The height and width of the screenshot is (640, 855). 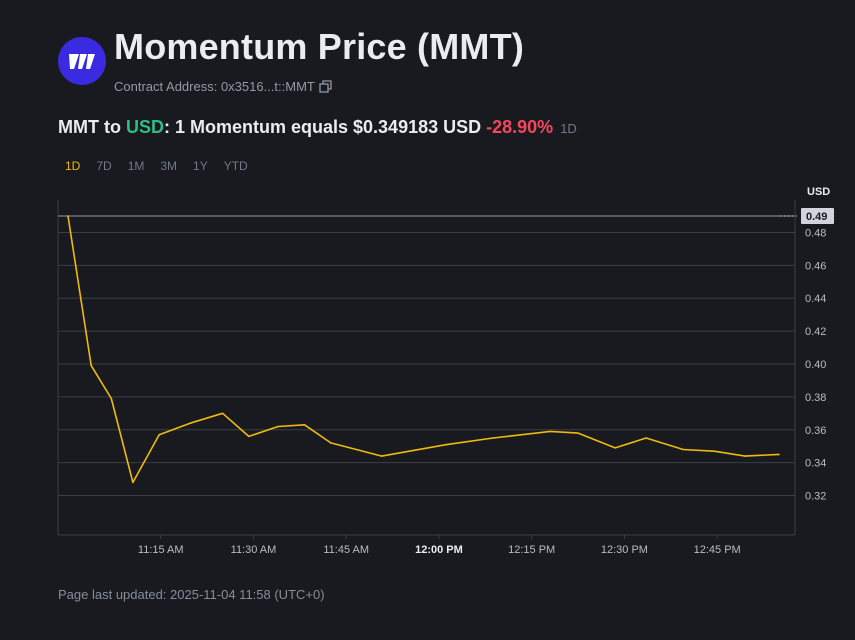 I want to click on change-period: 1D, so click(x=568, y=128).